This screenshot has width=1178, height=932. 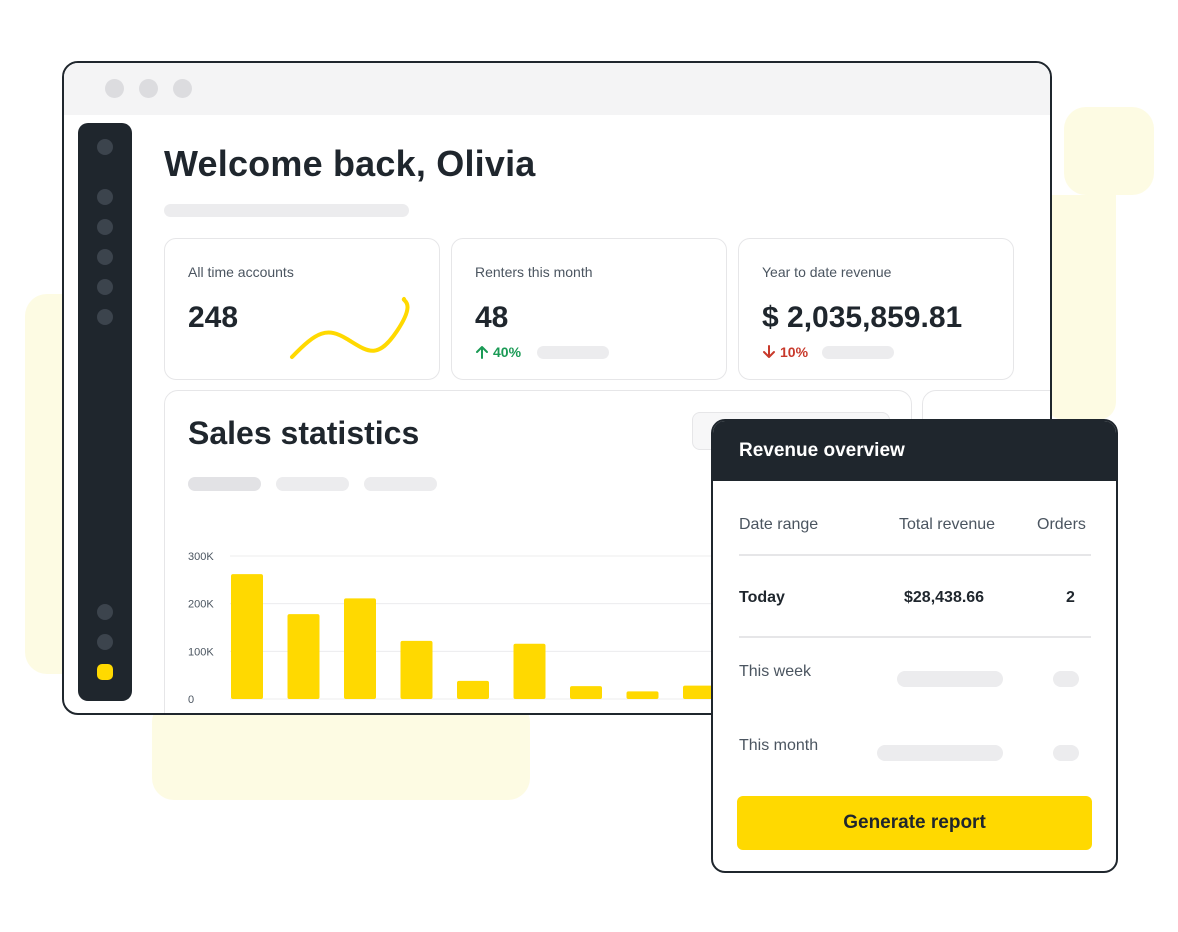 What do you see at coordinates (950, 679) in the screenshot?
I see `week-revenue-placeholder` at bounding box center [950, 679].